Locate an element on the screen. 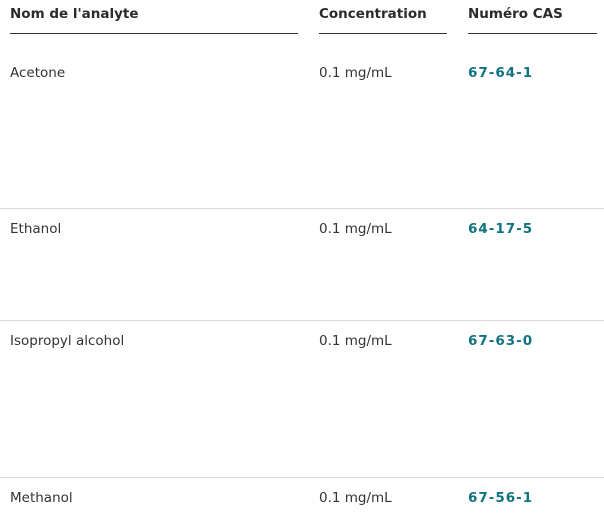 The image size is (604, 526). column-header-analyte-name: Nom de l'analyte is located at coordinates (154, 20).